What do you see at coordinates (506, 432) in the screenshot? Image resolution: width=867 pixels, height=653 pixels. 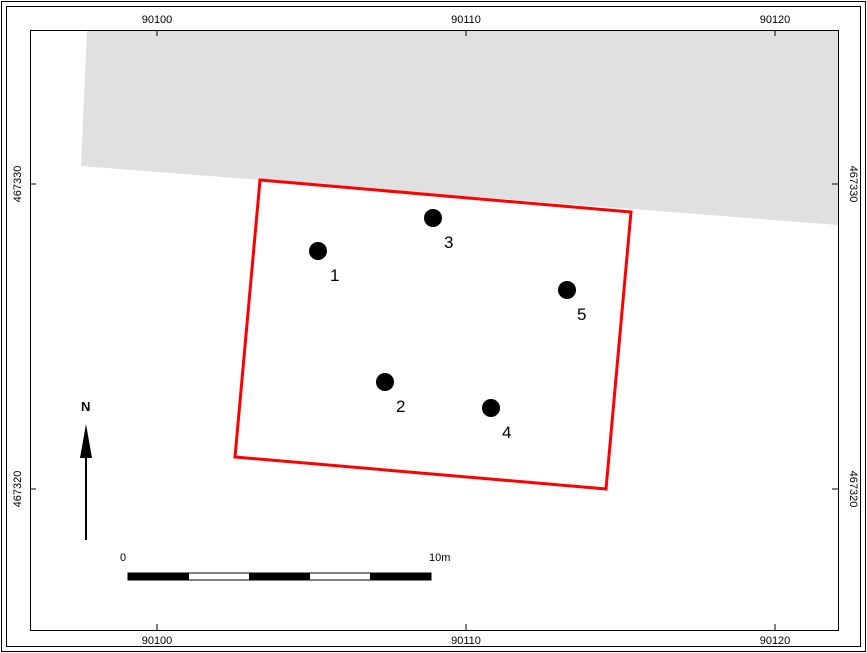 I see `point-label: 4` at bounding box center [506, 432].